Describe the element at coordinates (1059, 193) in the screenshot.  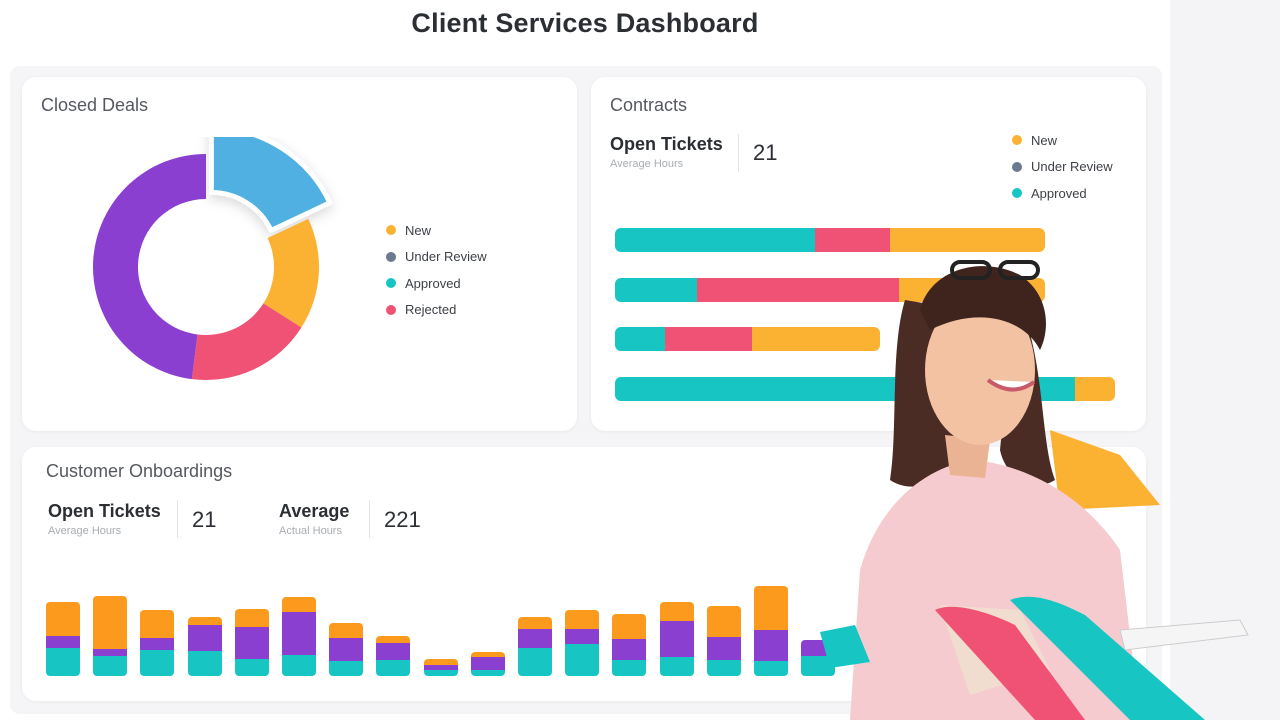
I see `legend-label: Approved` at that location.